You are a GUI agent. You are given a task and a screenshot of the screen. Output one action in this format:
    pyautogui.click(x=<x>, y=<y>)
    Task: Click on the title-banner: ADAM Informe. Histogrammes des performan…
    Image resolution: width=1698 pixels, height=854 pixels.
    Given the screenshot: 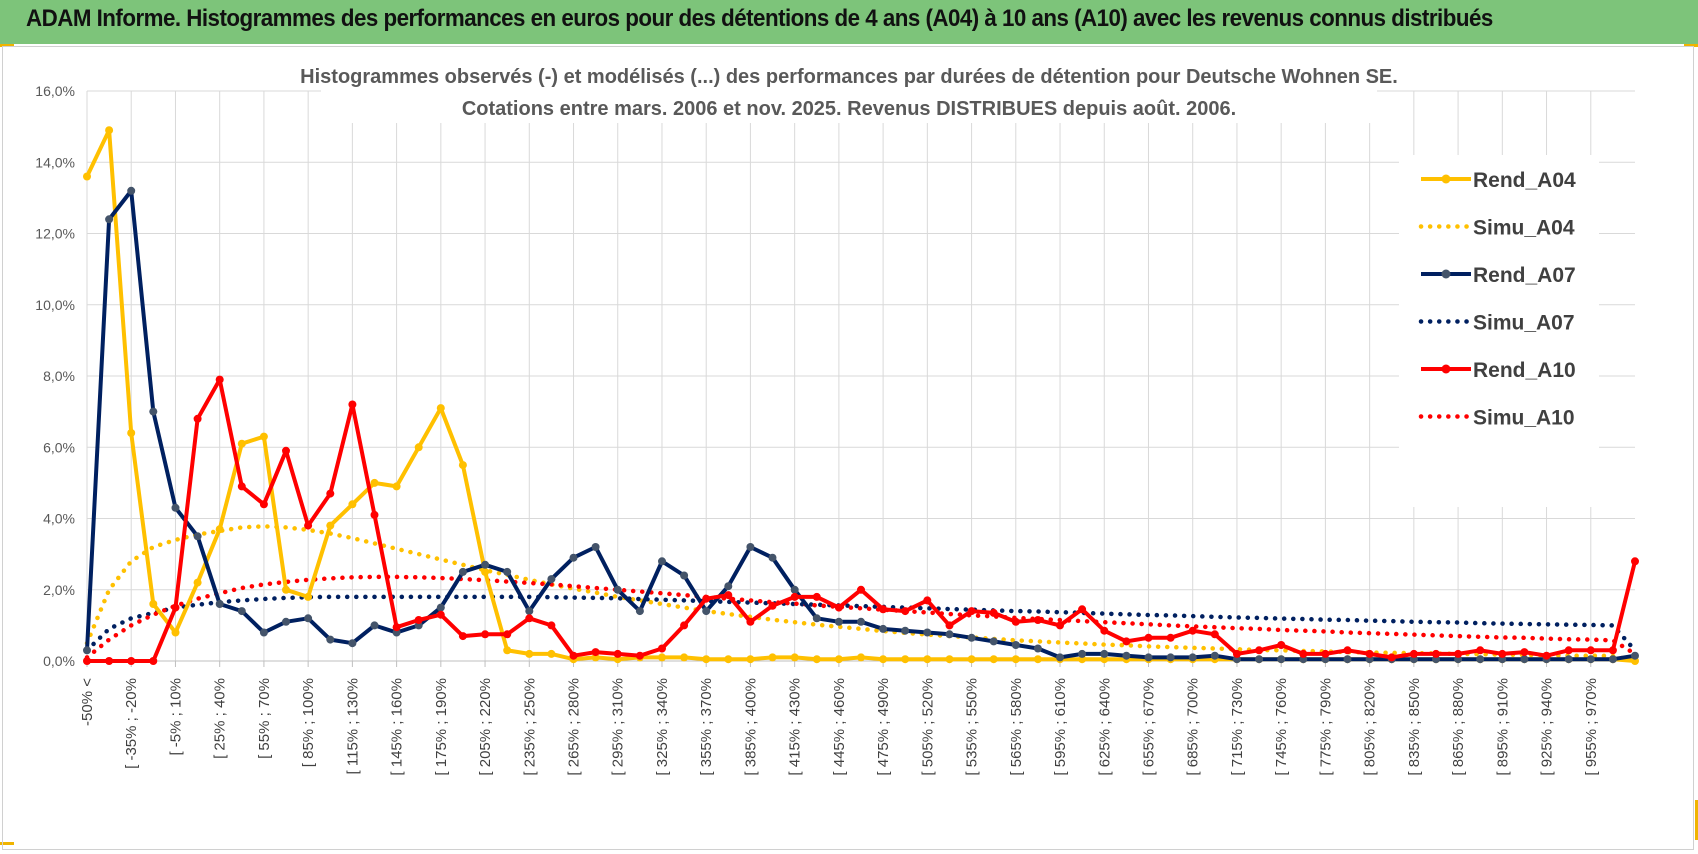 What is the action you would take?
    pyautogui.click(x=849, y=22)
    